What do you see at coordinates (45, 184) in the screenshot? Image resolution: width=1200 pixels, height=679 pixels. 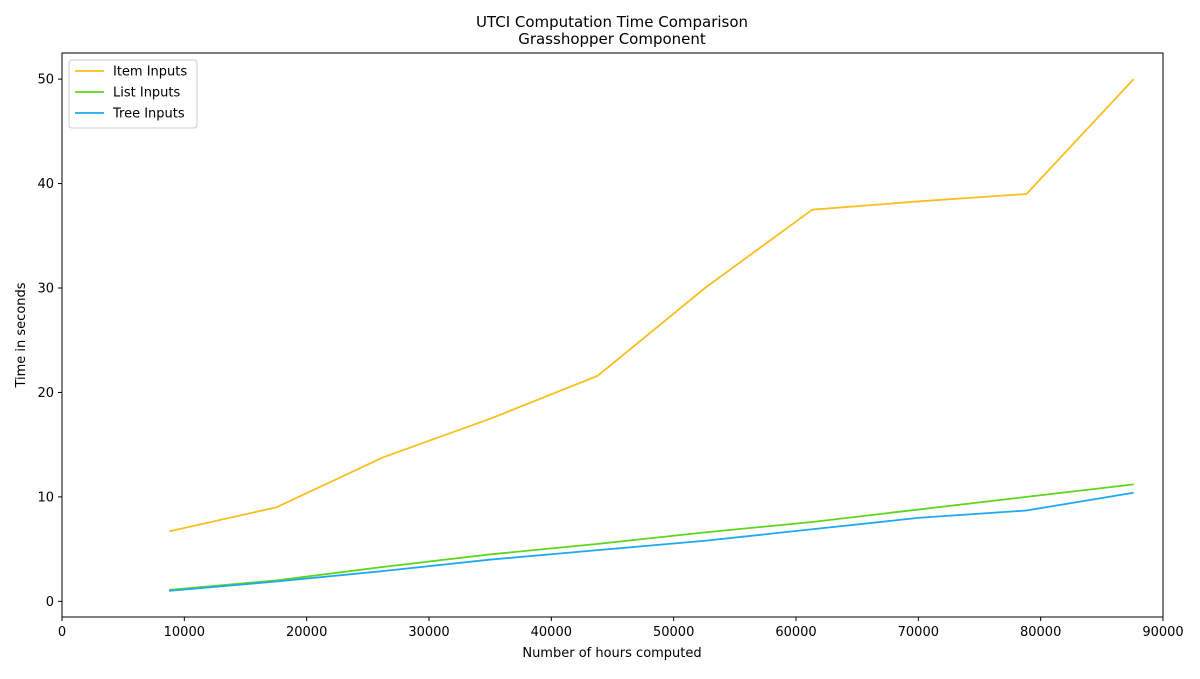 I see `y-tick-label: 40` at bounding box center [45, 184].